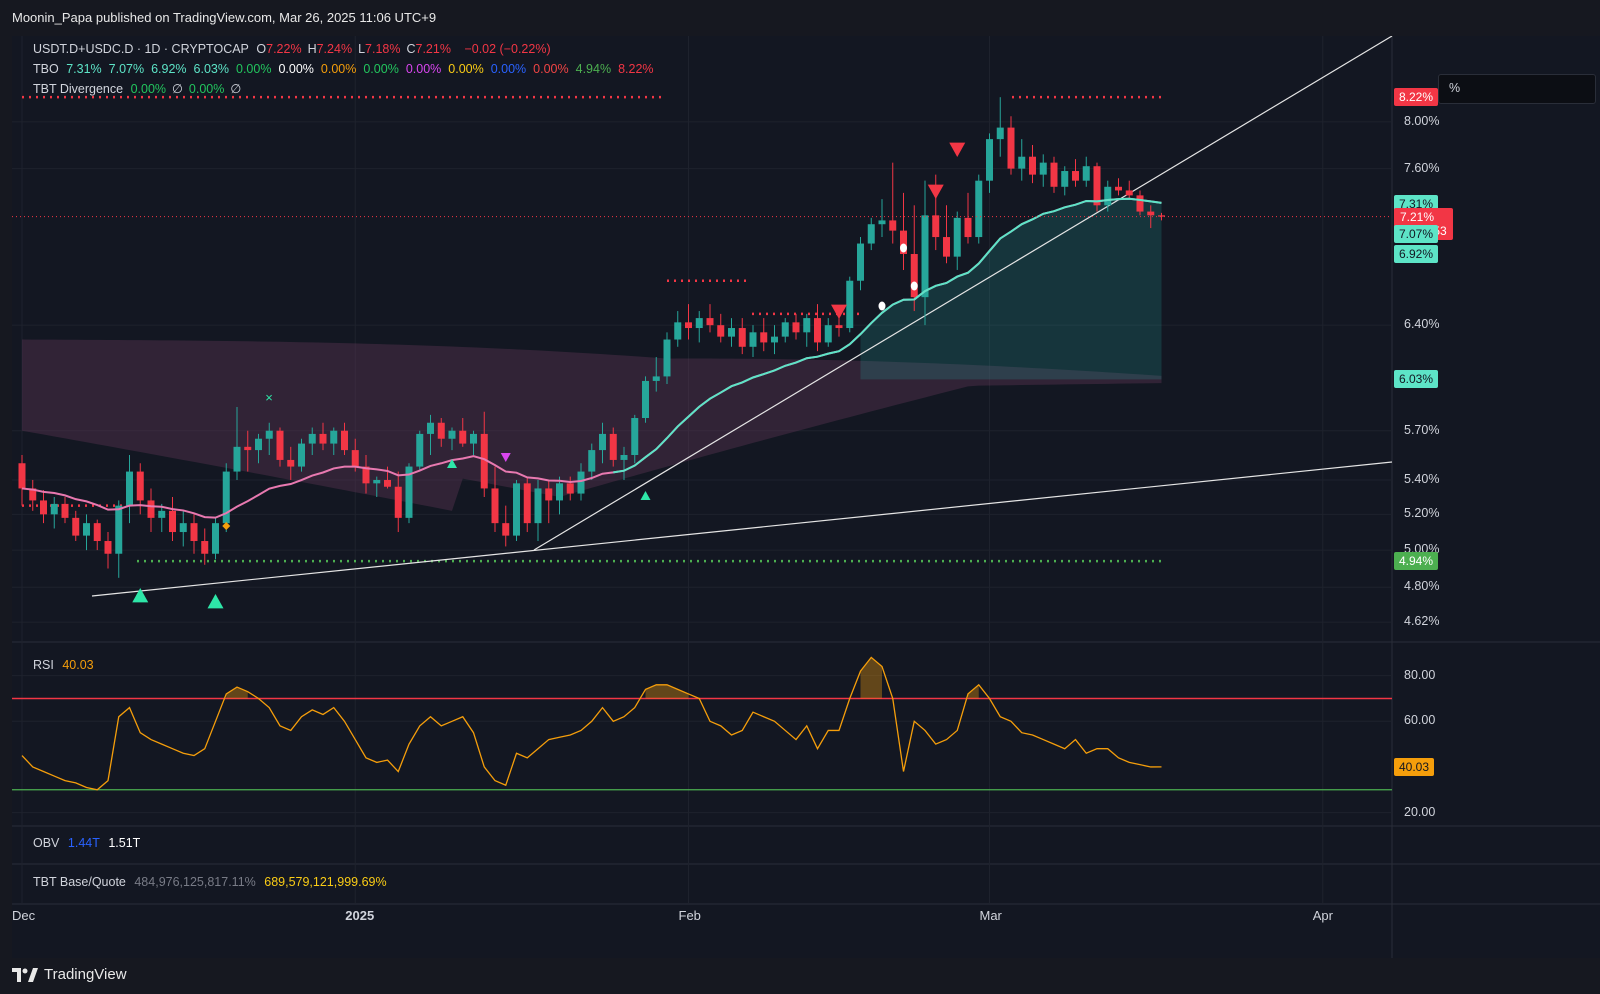 This screenshot has height=994, width=1600. Describe the element at coordinates (1011, 289) in the screenshot. I see `trend-cloud-bullish` at that location.